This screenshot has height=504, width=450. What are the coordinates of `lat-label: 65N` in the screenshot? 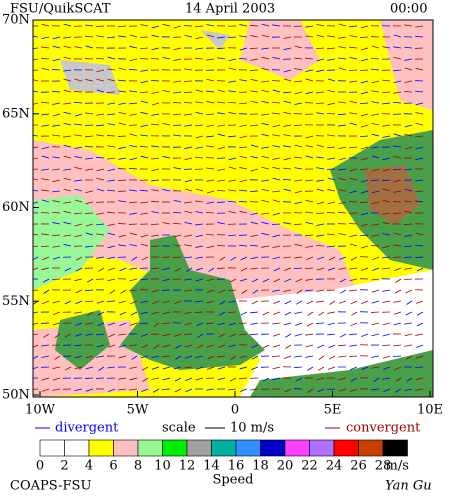 It's located at (16, 113).